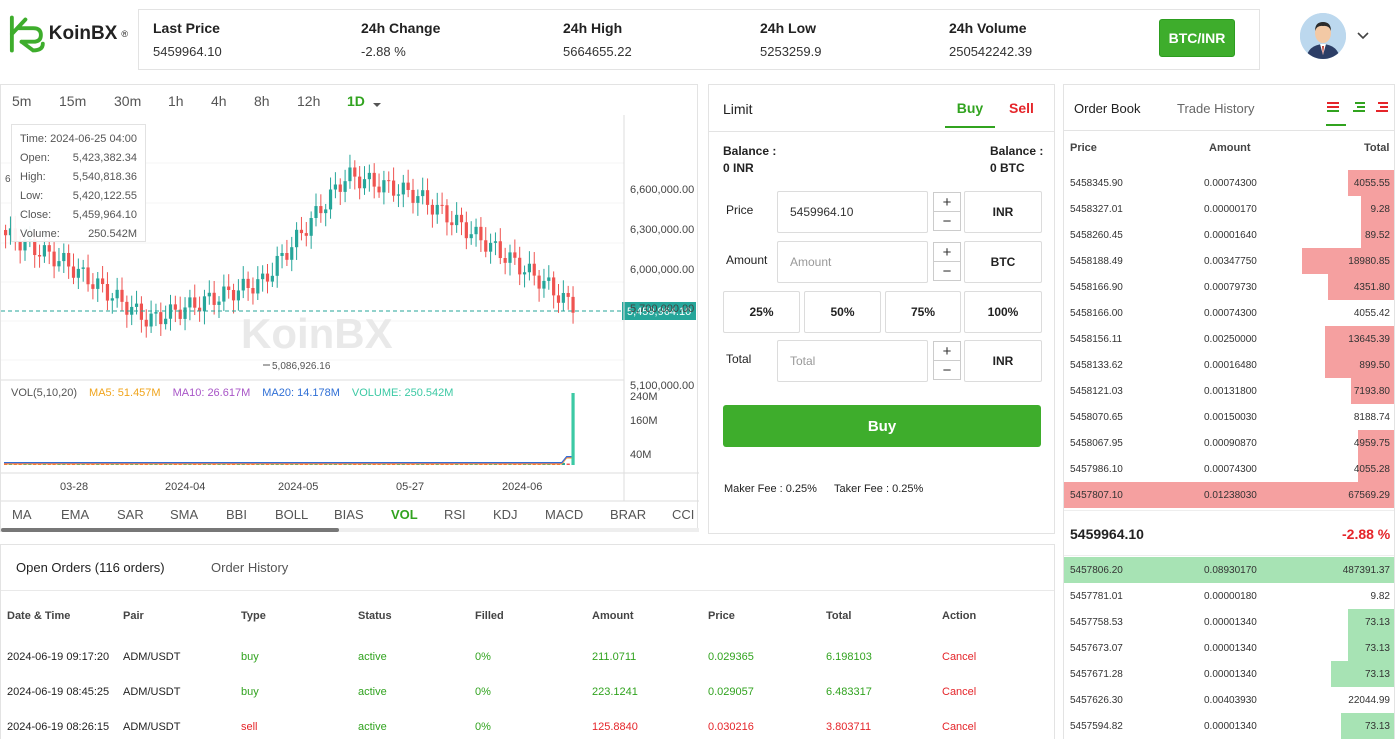 This screenshot has width=1400, height=739. What do you see at coordinates (1229, 235) in the screenshot?
I see `order-book-row: 5458260.45 0.00001640 89.52` at bounding box center [1229, 235].